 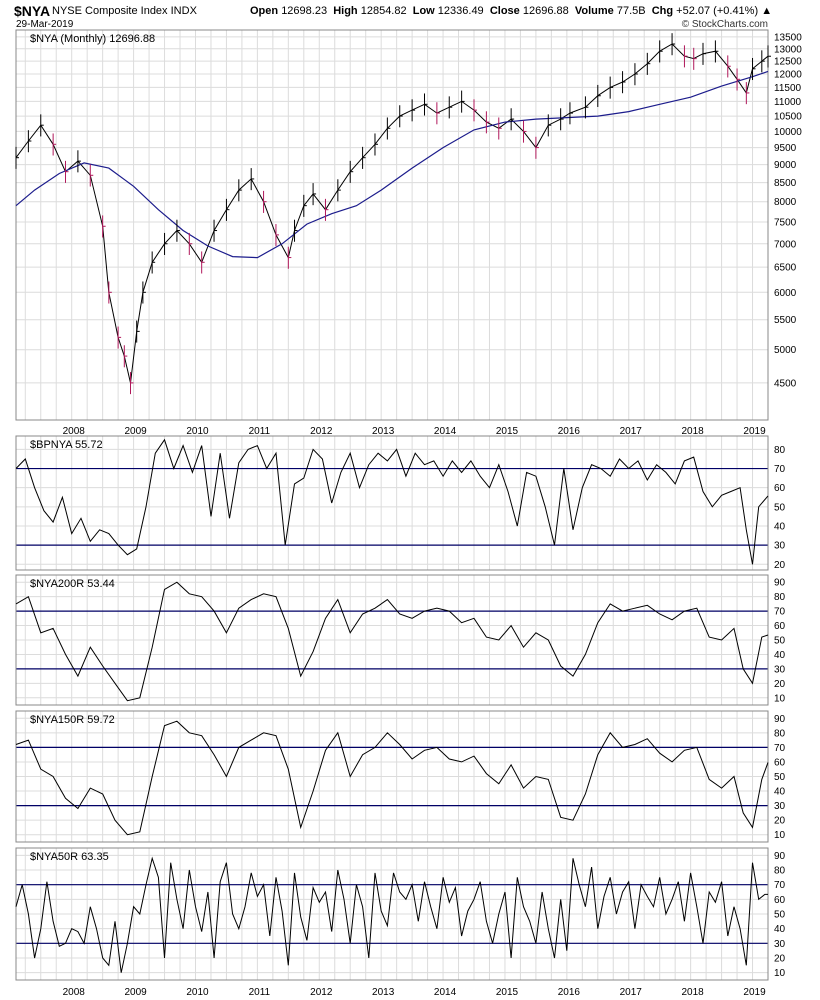 I want to click on high-label: High, so click(x=345, y=11).